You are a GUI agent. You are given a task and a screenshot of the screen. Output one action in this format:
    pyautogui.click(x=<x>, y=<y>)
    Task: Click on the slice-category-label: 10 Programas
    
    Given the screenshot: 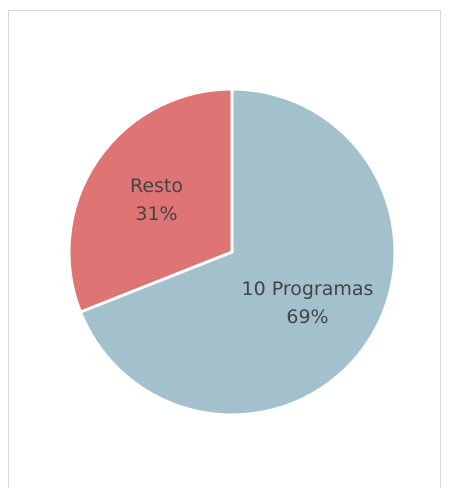 What is the action you would take?
    pyautogui.click(x=308, y=289)
    